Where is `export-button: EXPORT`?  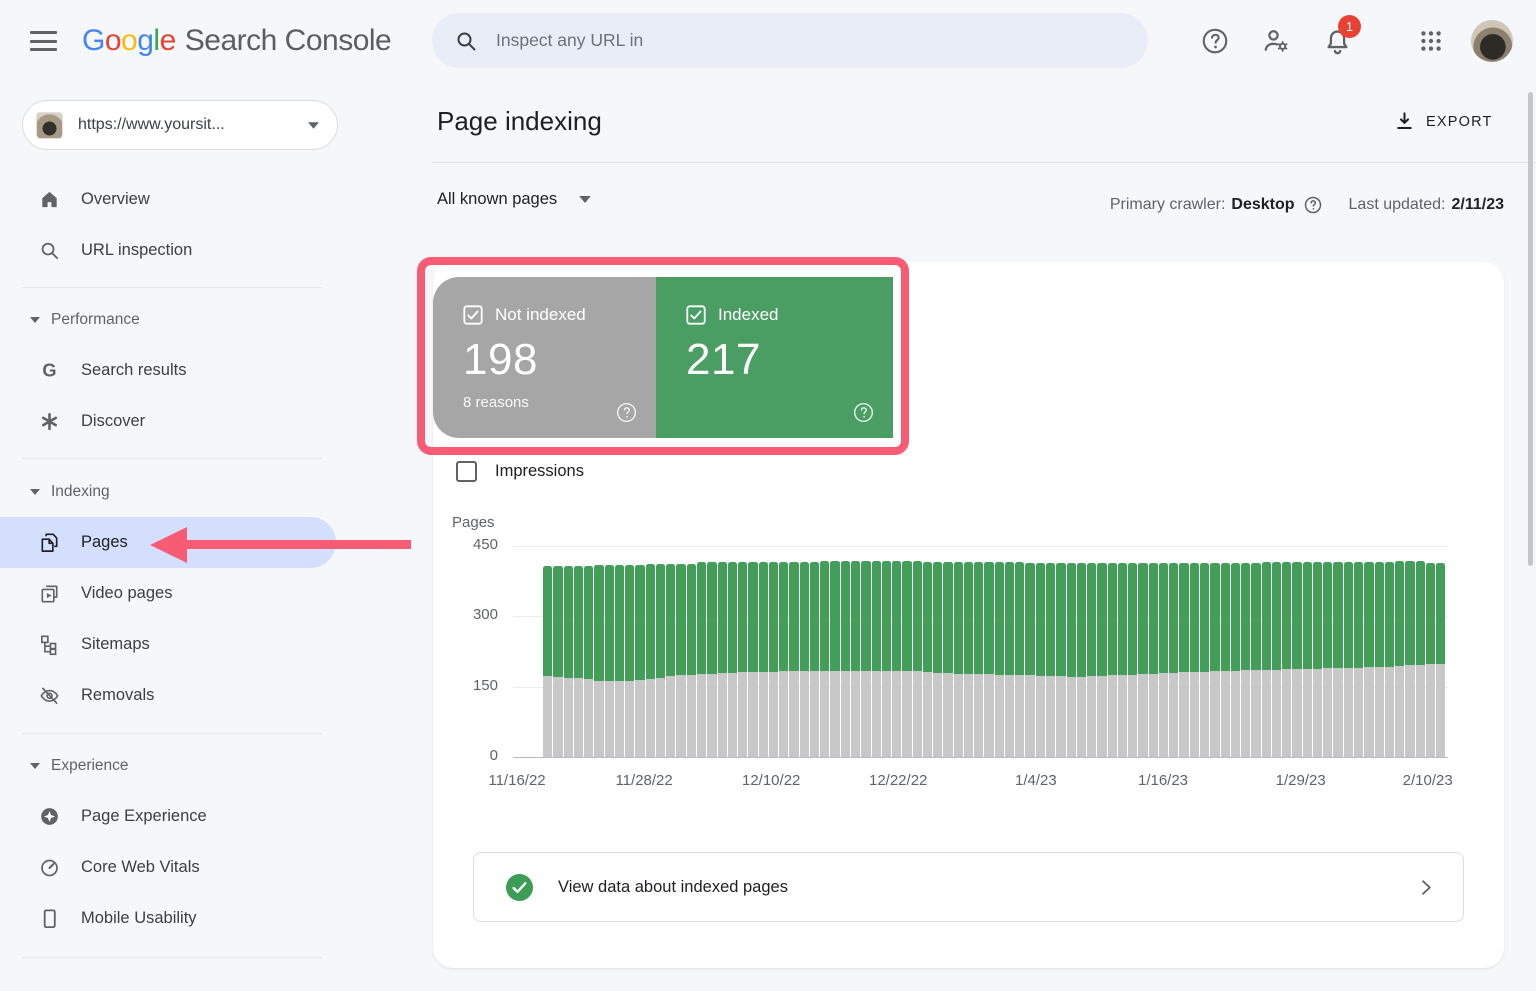 export-button: EXPORT is located at coordinates (1443, 121).